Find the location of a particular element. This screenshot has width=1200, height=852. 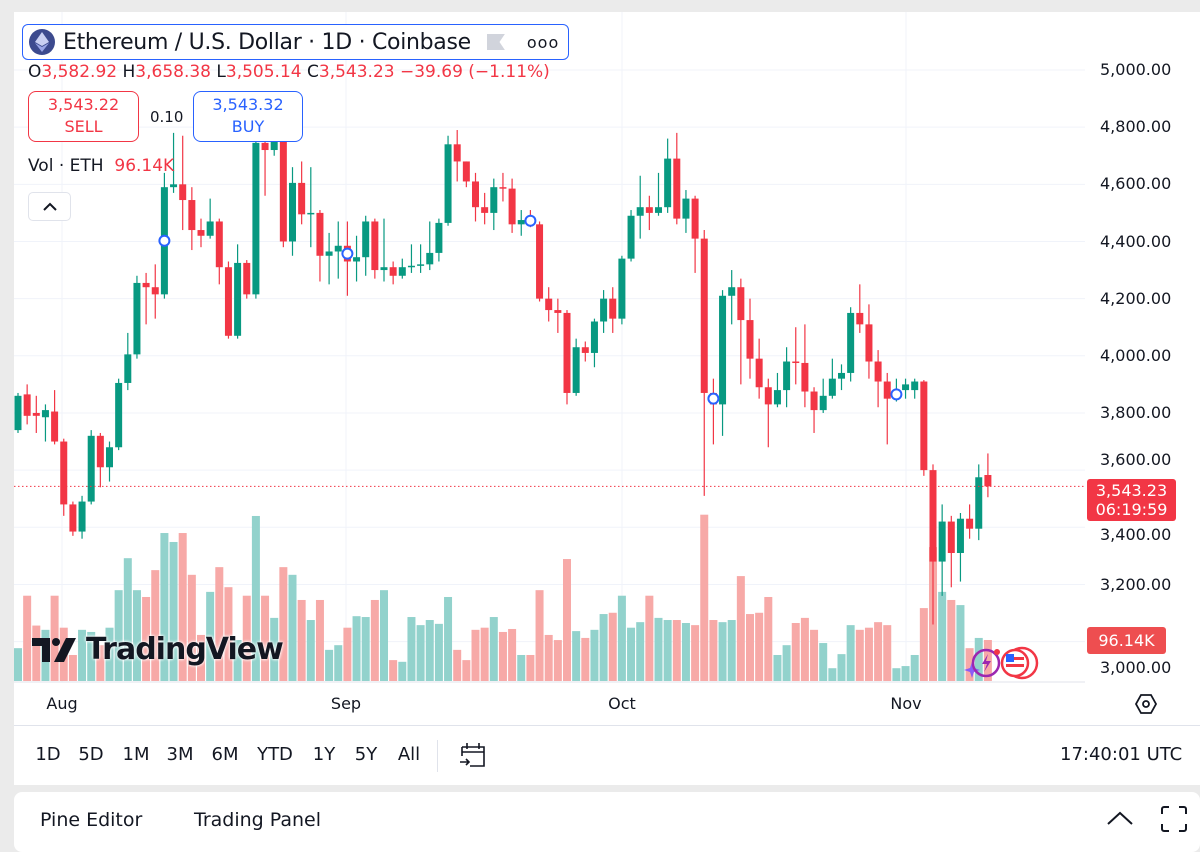

sell-price: 3,543.22 is located at coordinates (83, 104).